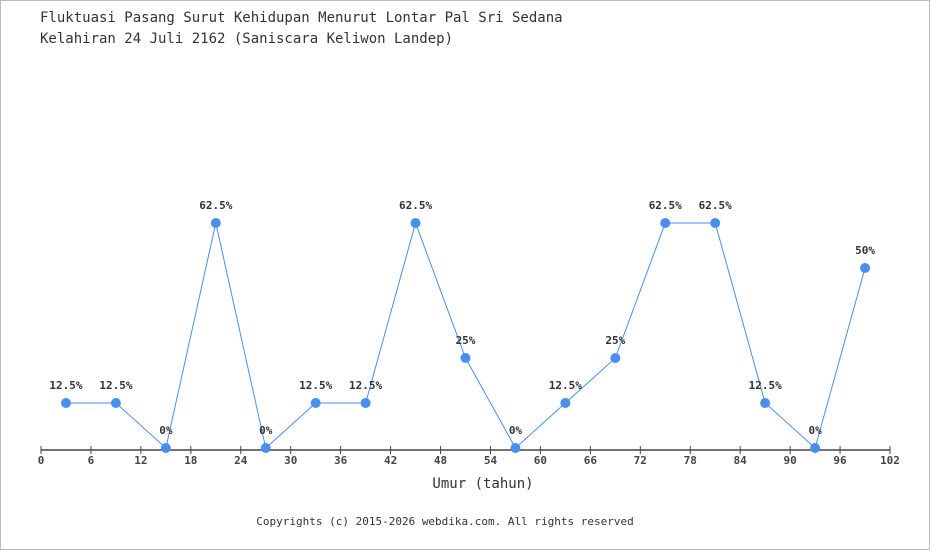 The height and width of the screenshot is (550, 930). Describe the element at coordinates (341, 460) in the screenshot. I see `x-tick-label: 36` at that location.